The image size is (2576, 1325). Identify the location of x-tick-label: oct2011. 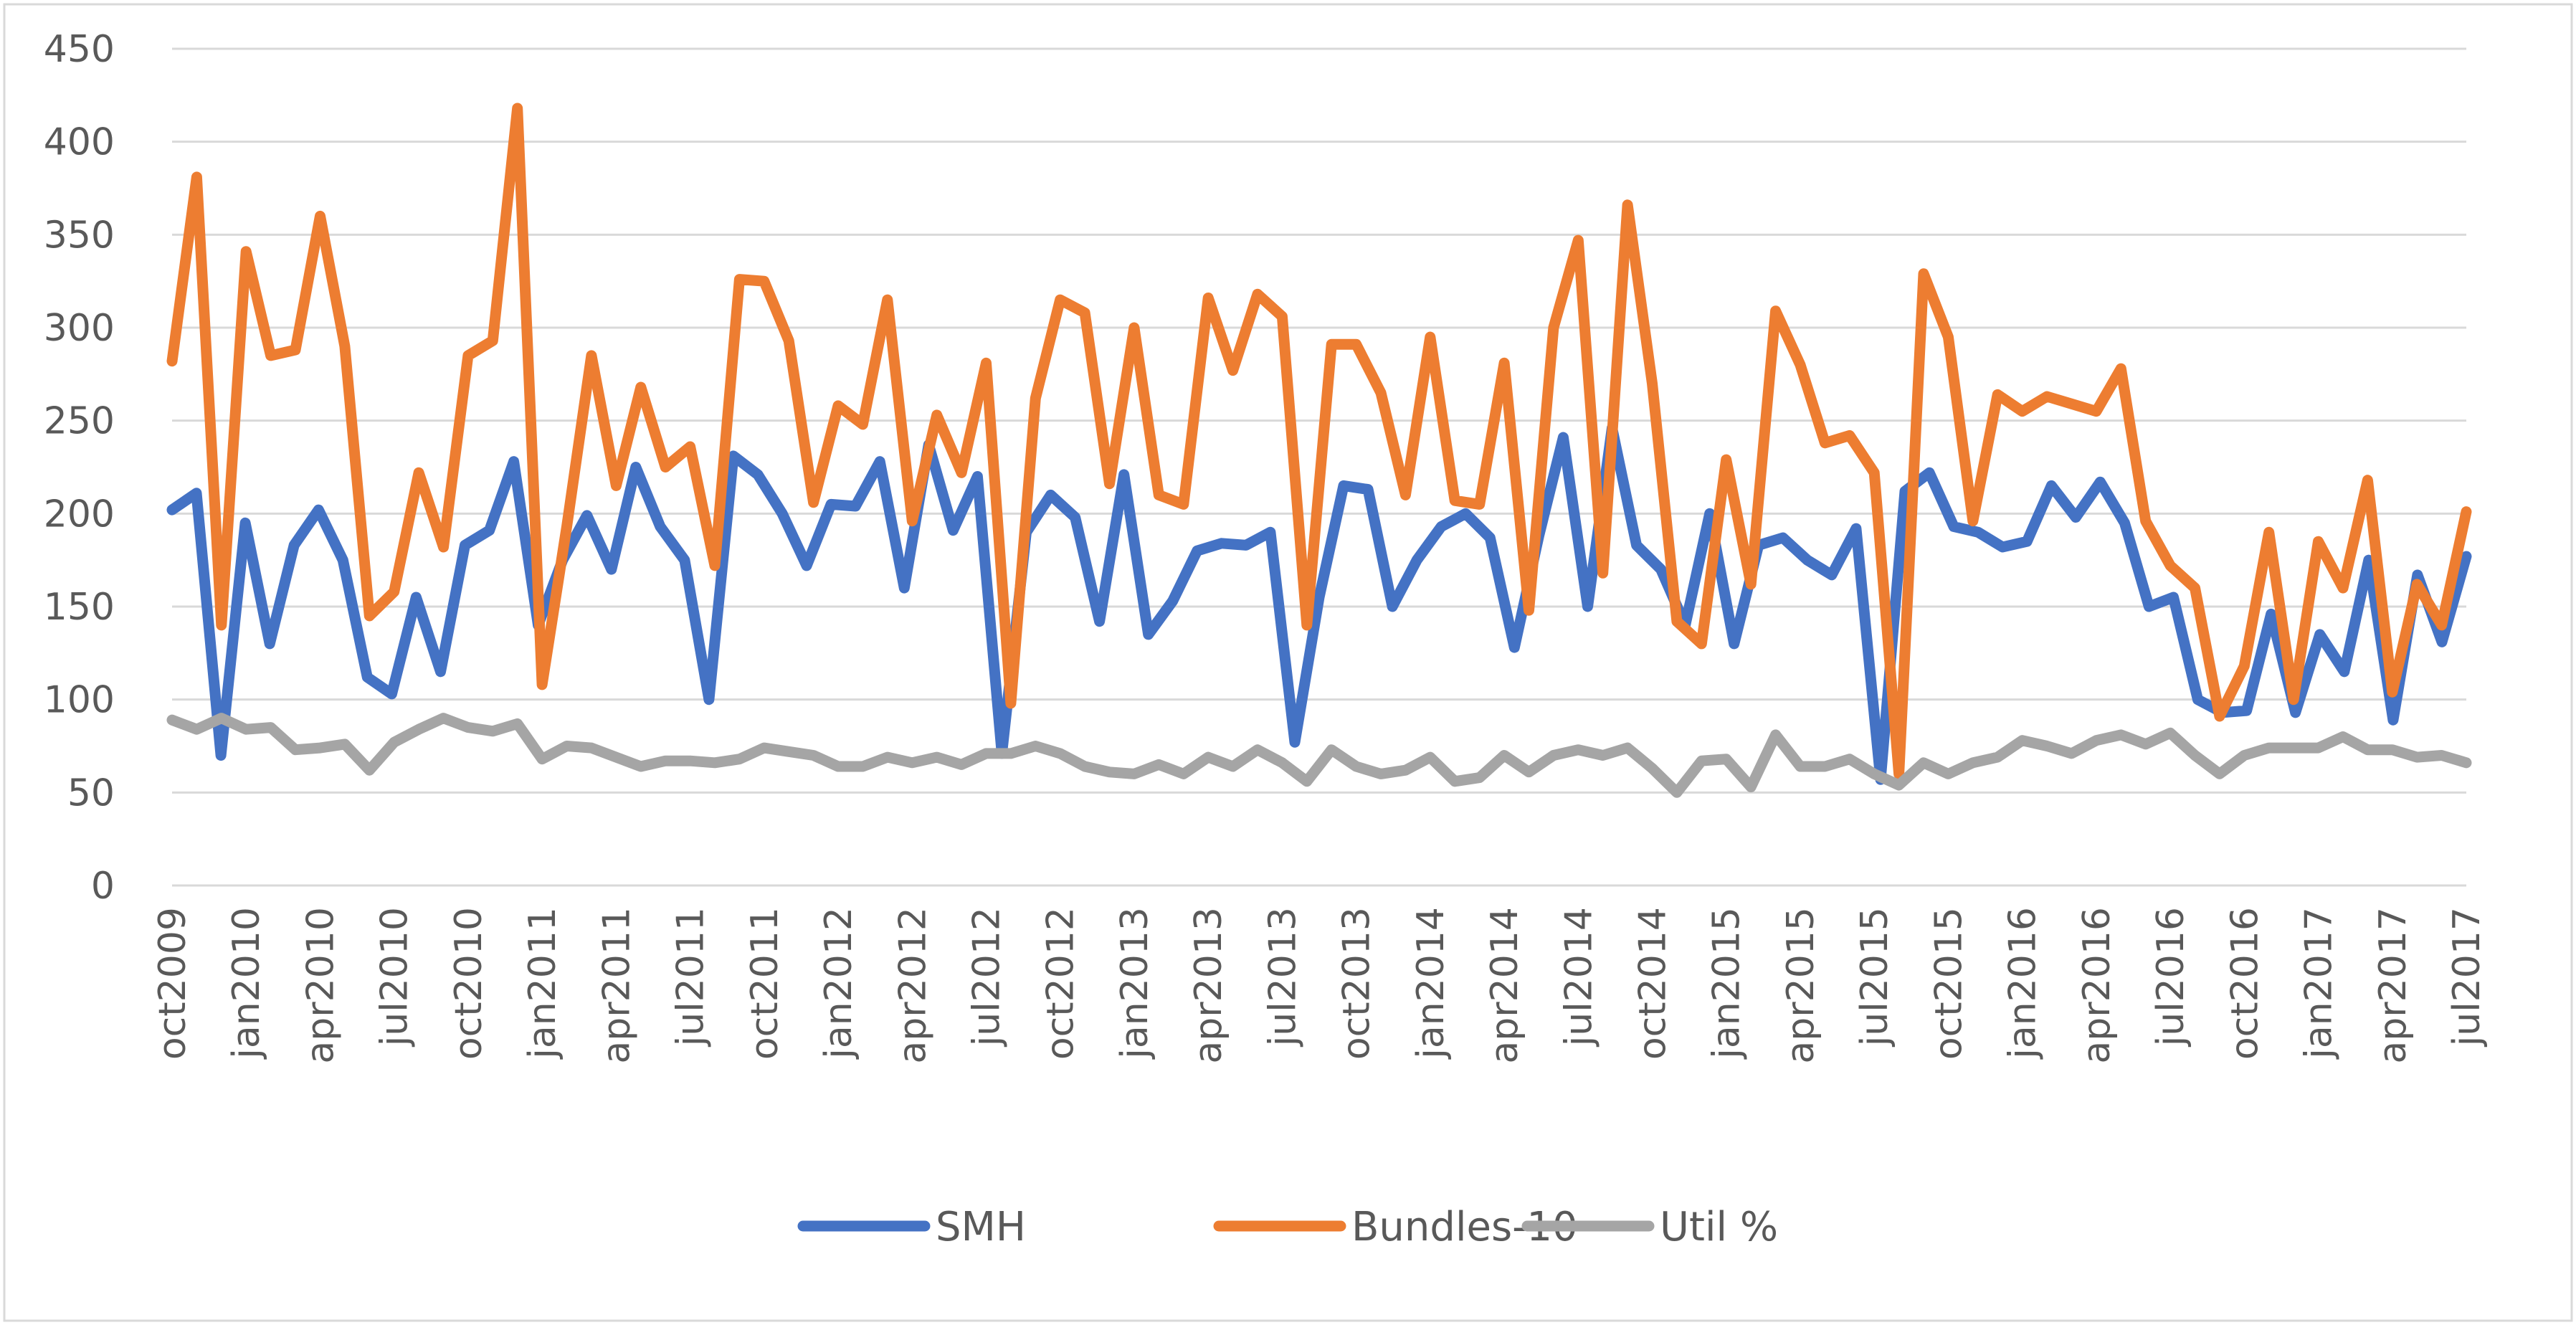
(765, 983).